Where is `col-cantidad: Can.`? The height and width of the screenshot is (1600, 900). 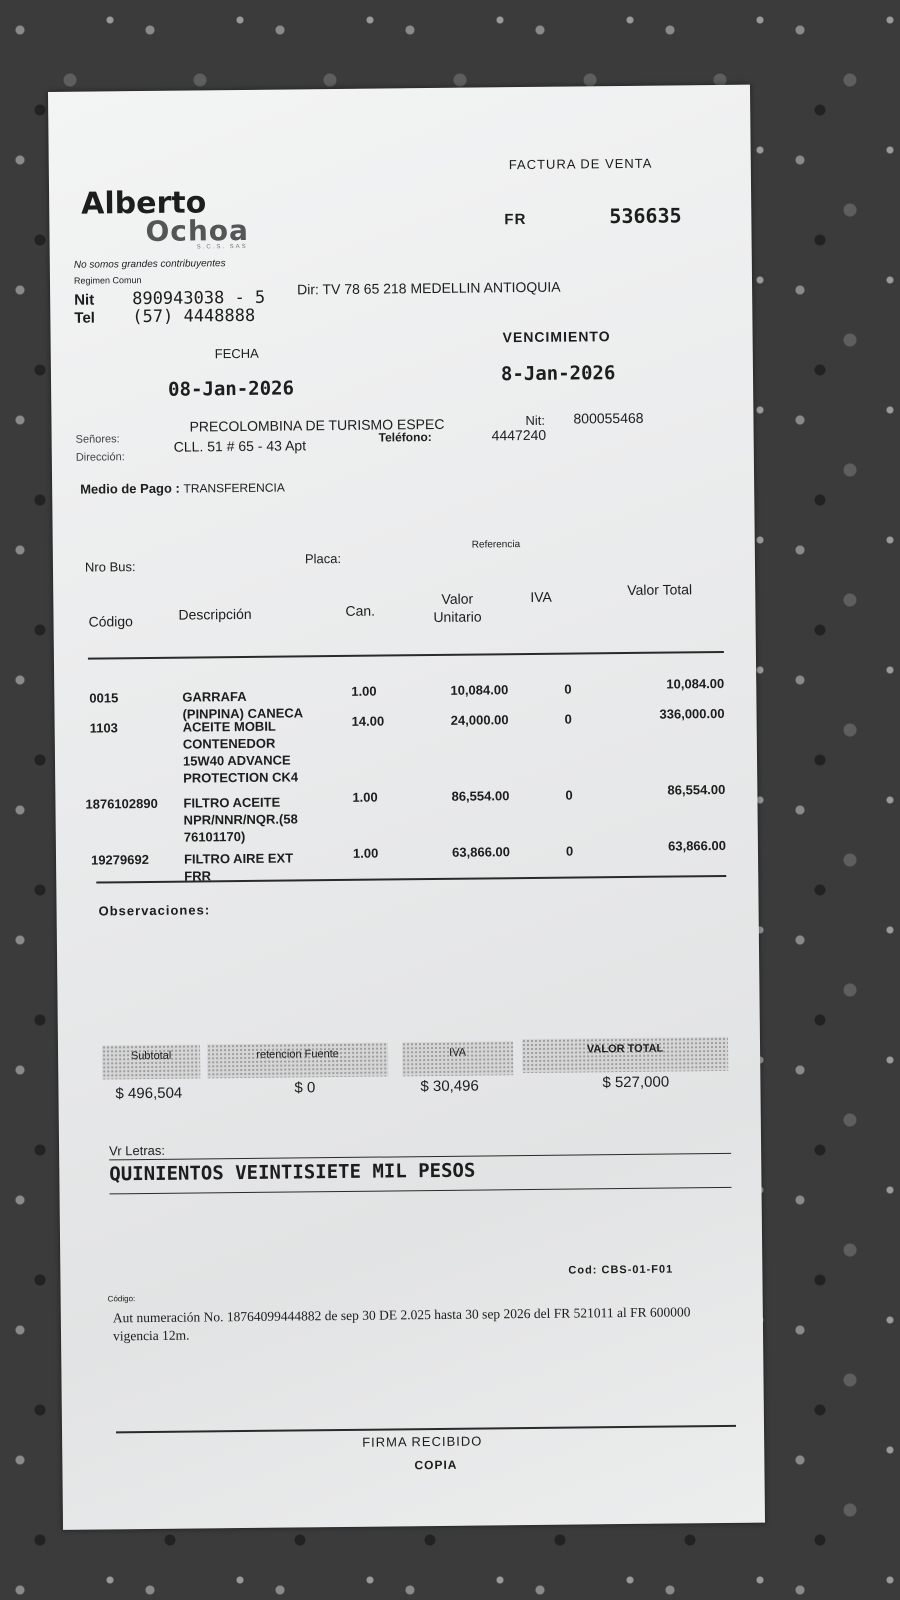 col-cantidad: Can. is located at coordinates (360, 610).